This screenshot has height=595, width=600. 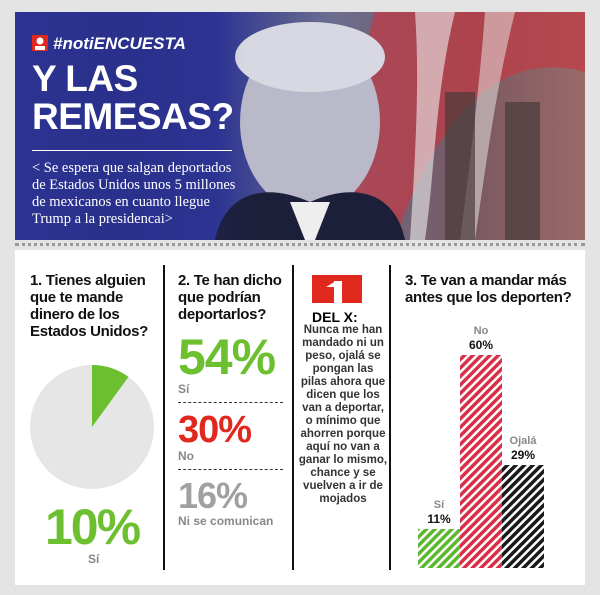 What do you see at coordinates (110, 396) in the screenshot?
I see `pie-slice` at bounding box center [110, 396].